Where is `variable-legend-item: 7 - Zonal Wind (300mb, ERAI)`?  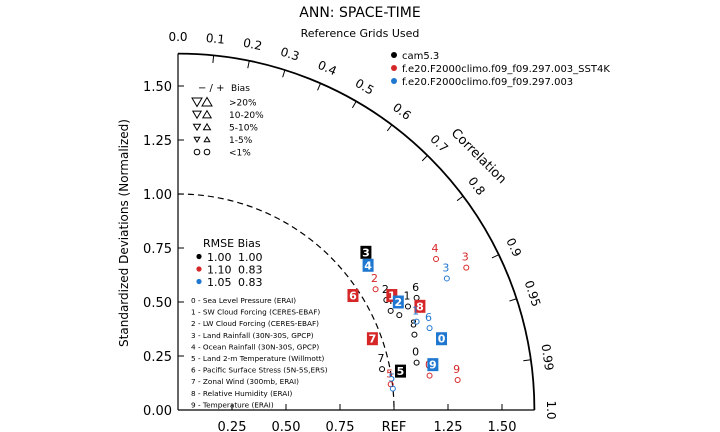
variable-legend-item: 7 - Zonal Wind (300mb, ERAI) is located at coordinates (245, 381).